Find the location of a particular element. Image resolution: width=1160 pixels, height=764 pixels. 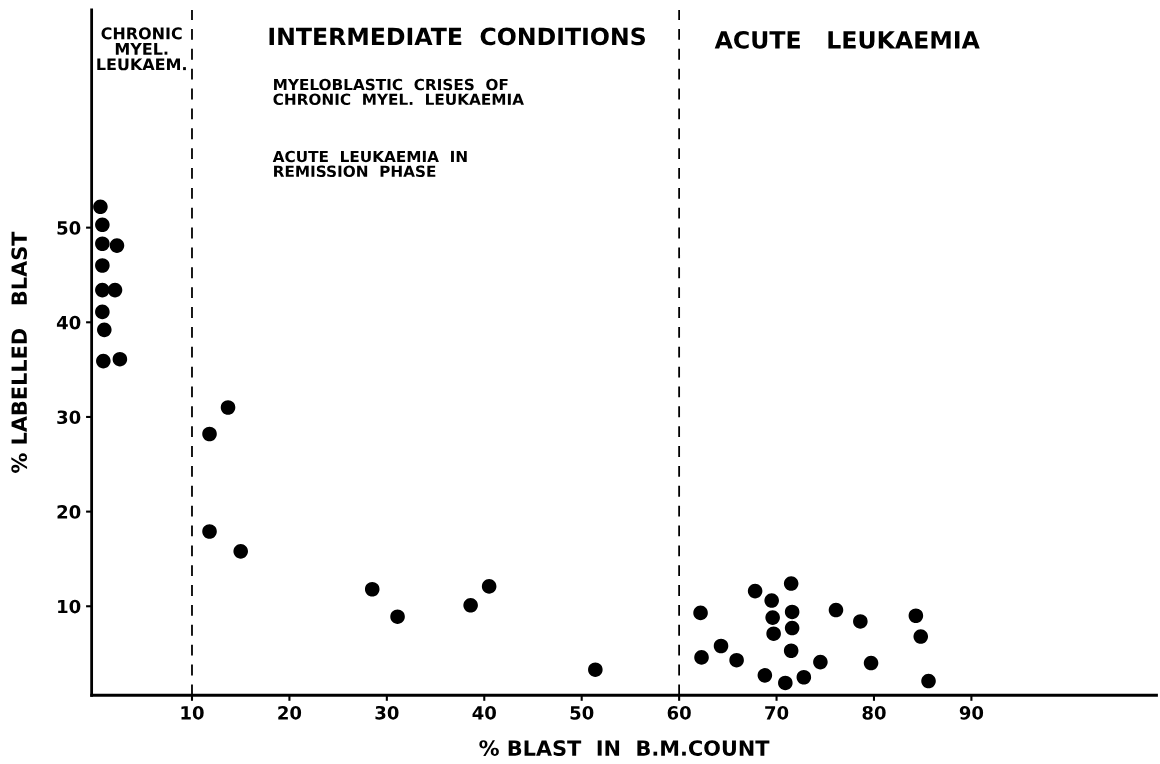

x-tick-label: 40 is located at coordinates (484, 712).